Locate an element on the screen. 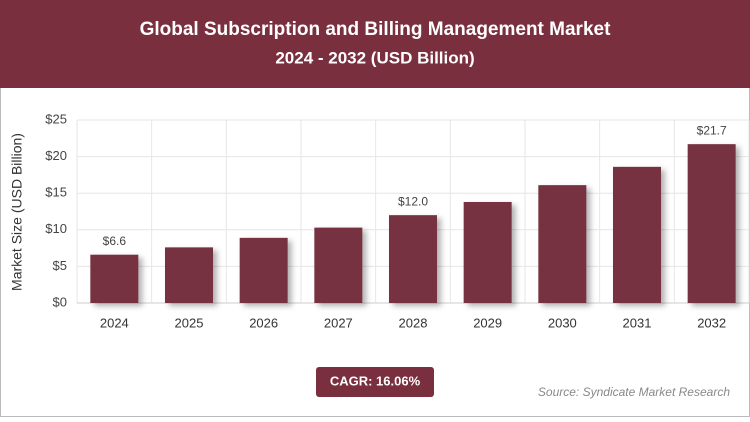  x-tick-label: 2024 is located at coordinates (114, 322).